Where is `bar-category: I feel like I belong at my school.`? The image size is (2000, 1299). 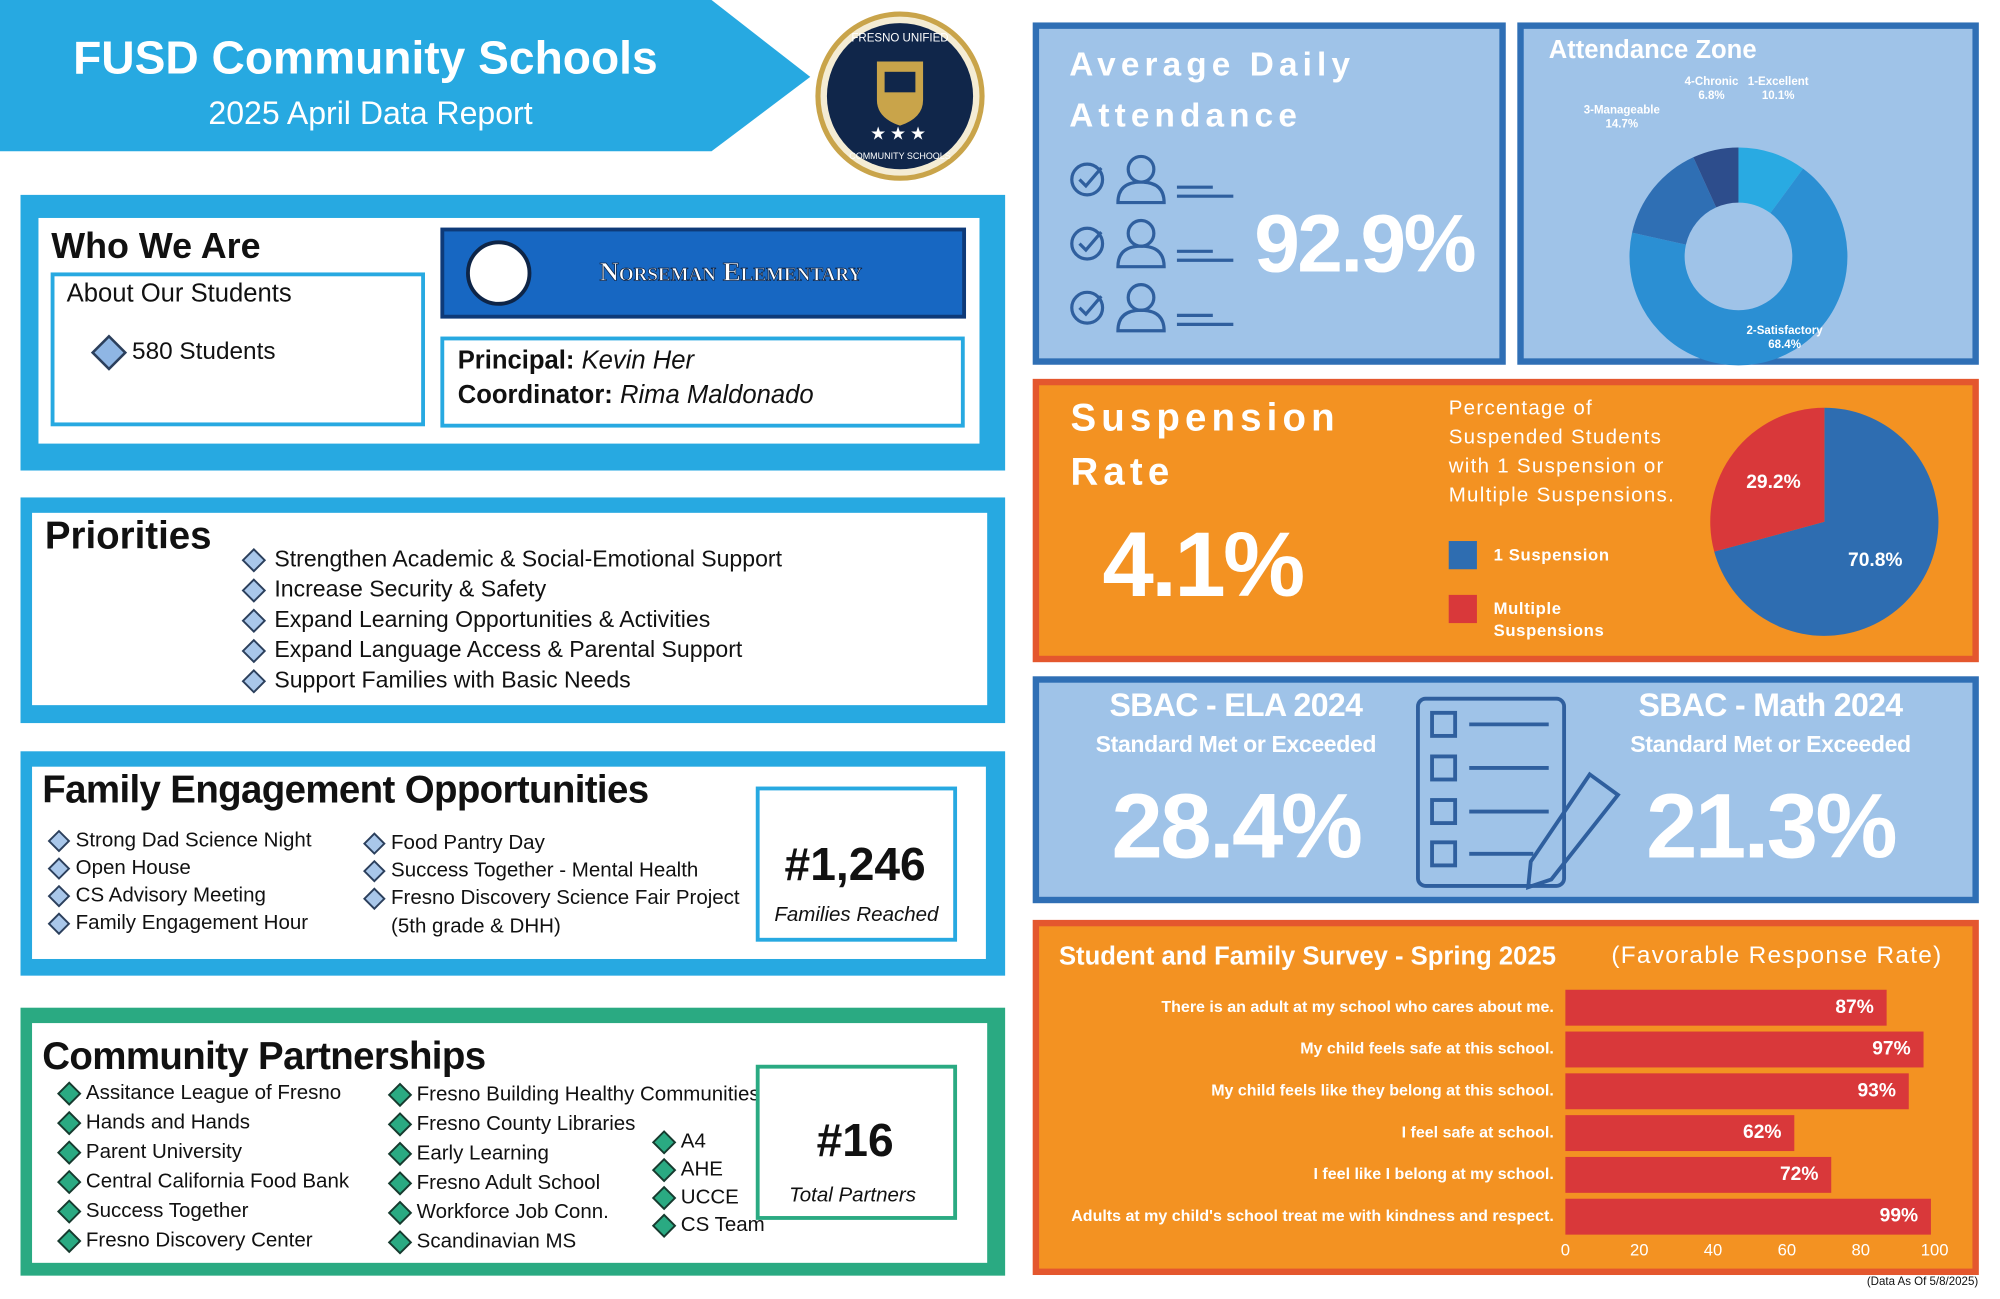 bar-category: I feel like I belong at my school. is located at coordinates (1434, 1174).